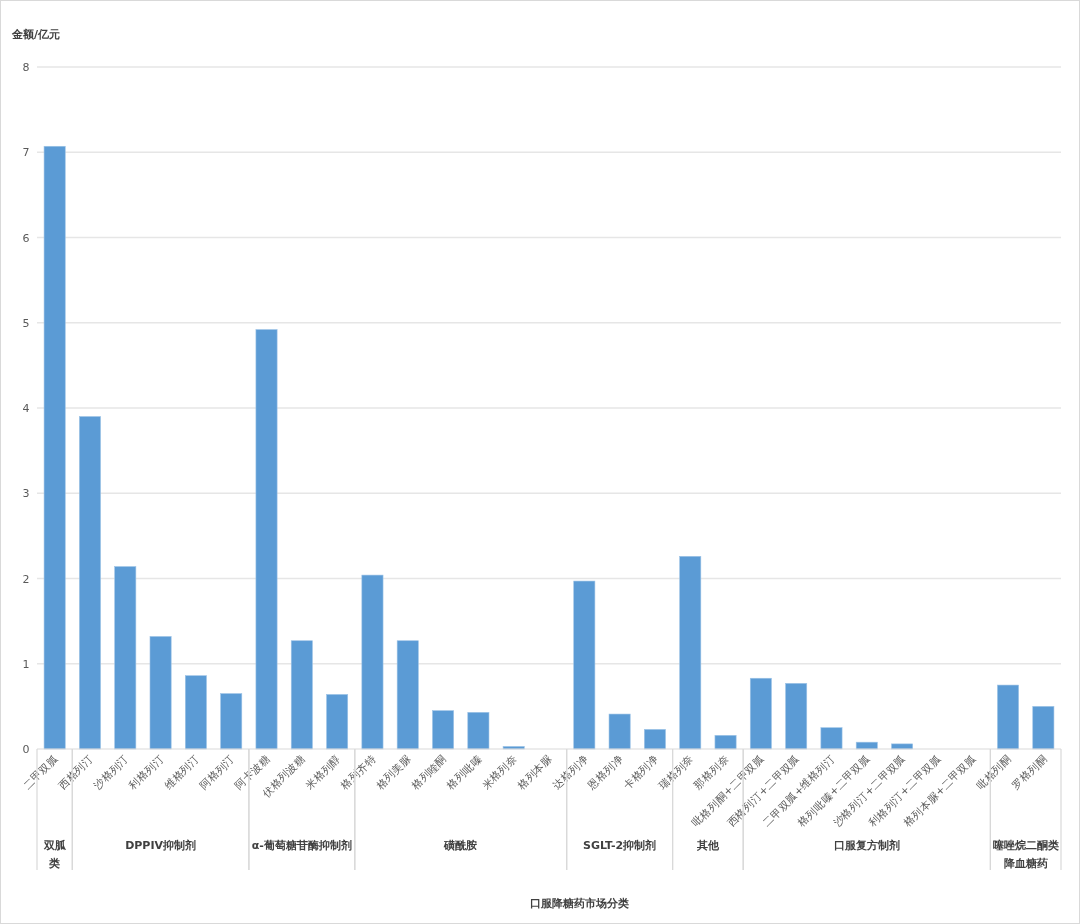  Describe the element at coordinates (707, 845) in the screenshot. I see `text: 其他` at that location.